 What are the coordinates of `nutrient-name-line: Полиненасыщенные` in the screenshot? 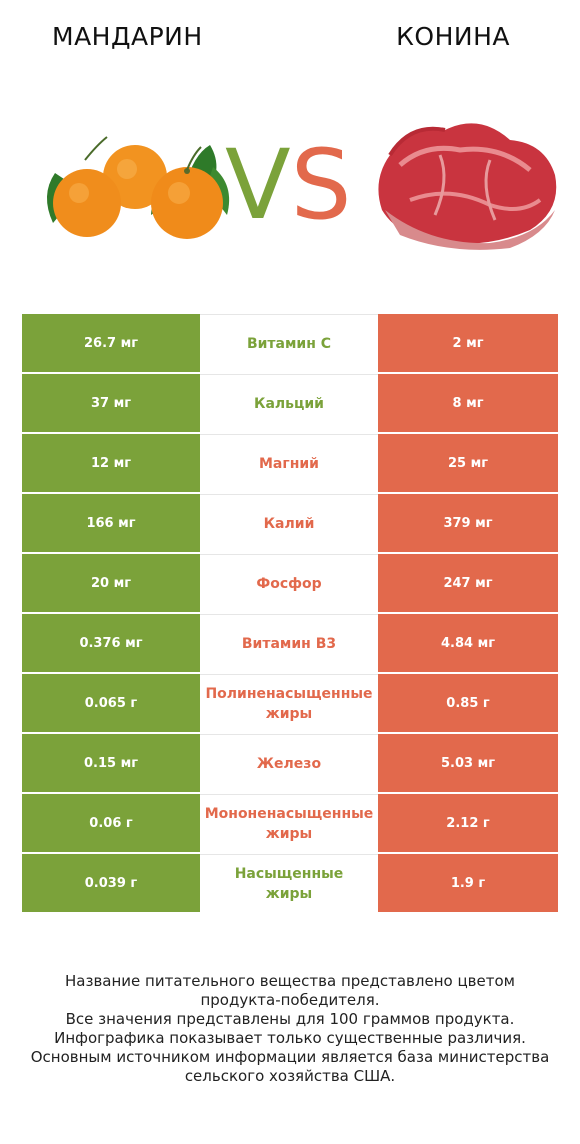 It's located at (289, 693).